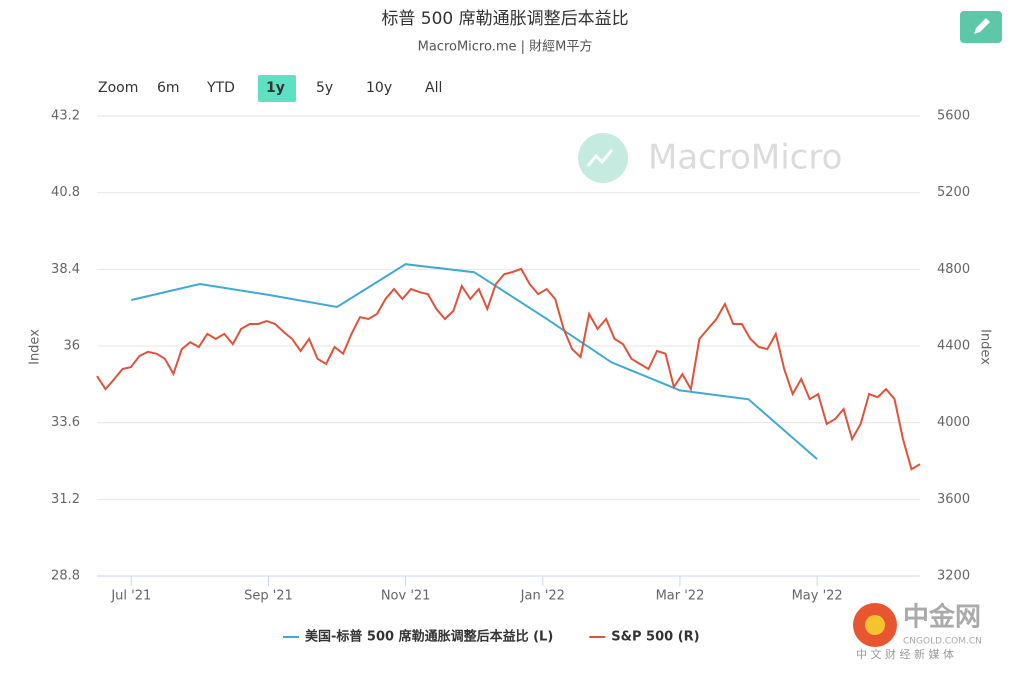  What do you see at coordinates (953, 422) in the screenshot?
I see `y2-tick-label: 4000` at bounding box center [953, 422].